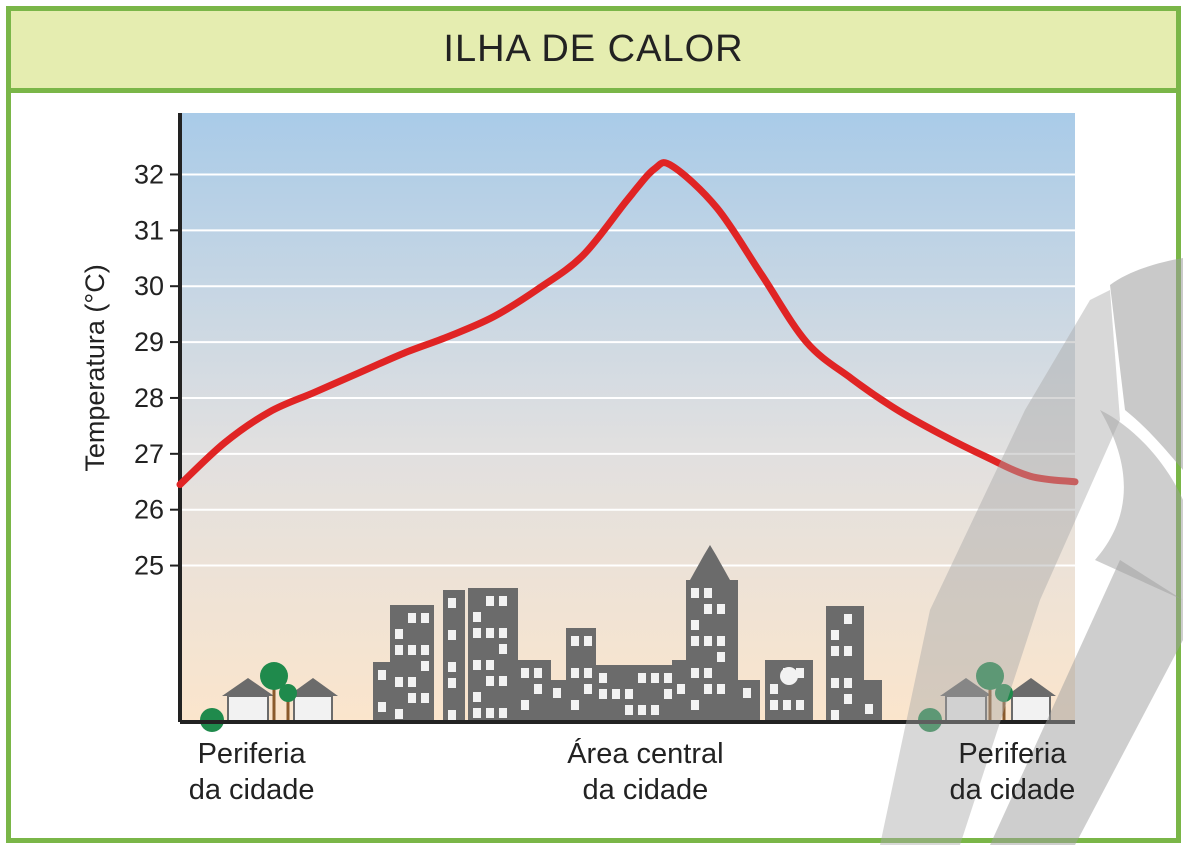 The height and width of the screenshot is (845, 1183). I want to click on x-category-label: Área central da cidade, so click(645, 772).